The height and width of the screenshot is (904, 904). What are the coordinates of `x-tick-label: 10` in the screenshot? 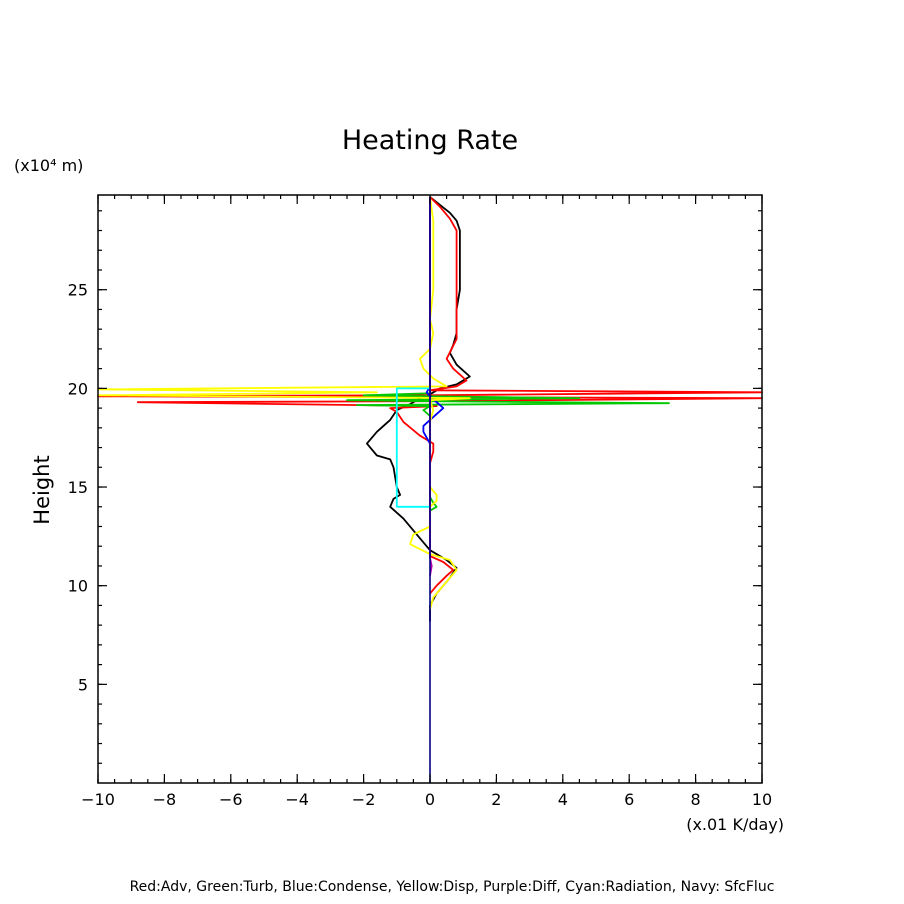 It's located at (762, 799).